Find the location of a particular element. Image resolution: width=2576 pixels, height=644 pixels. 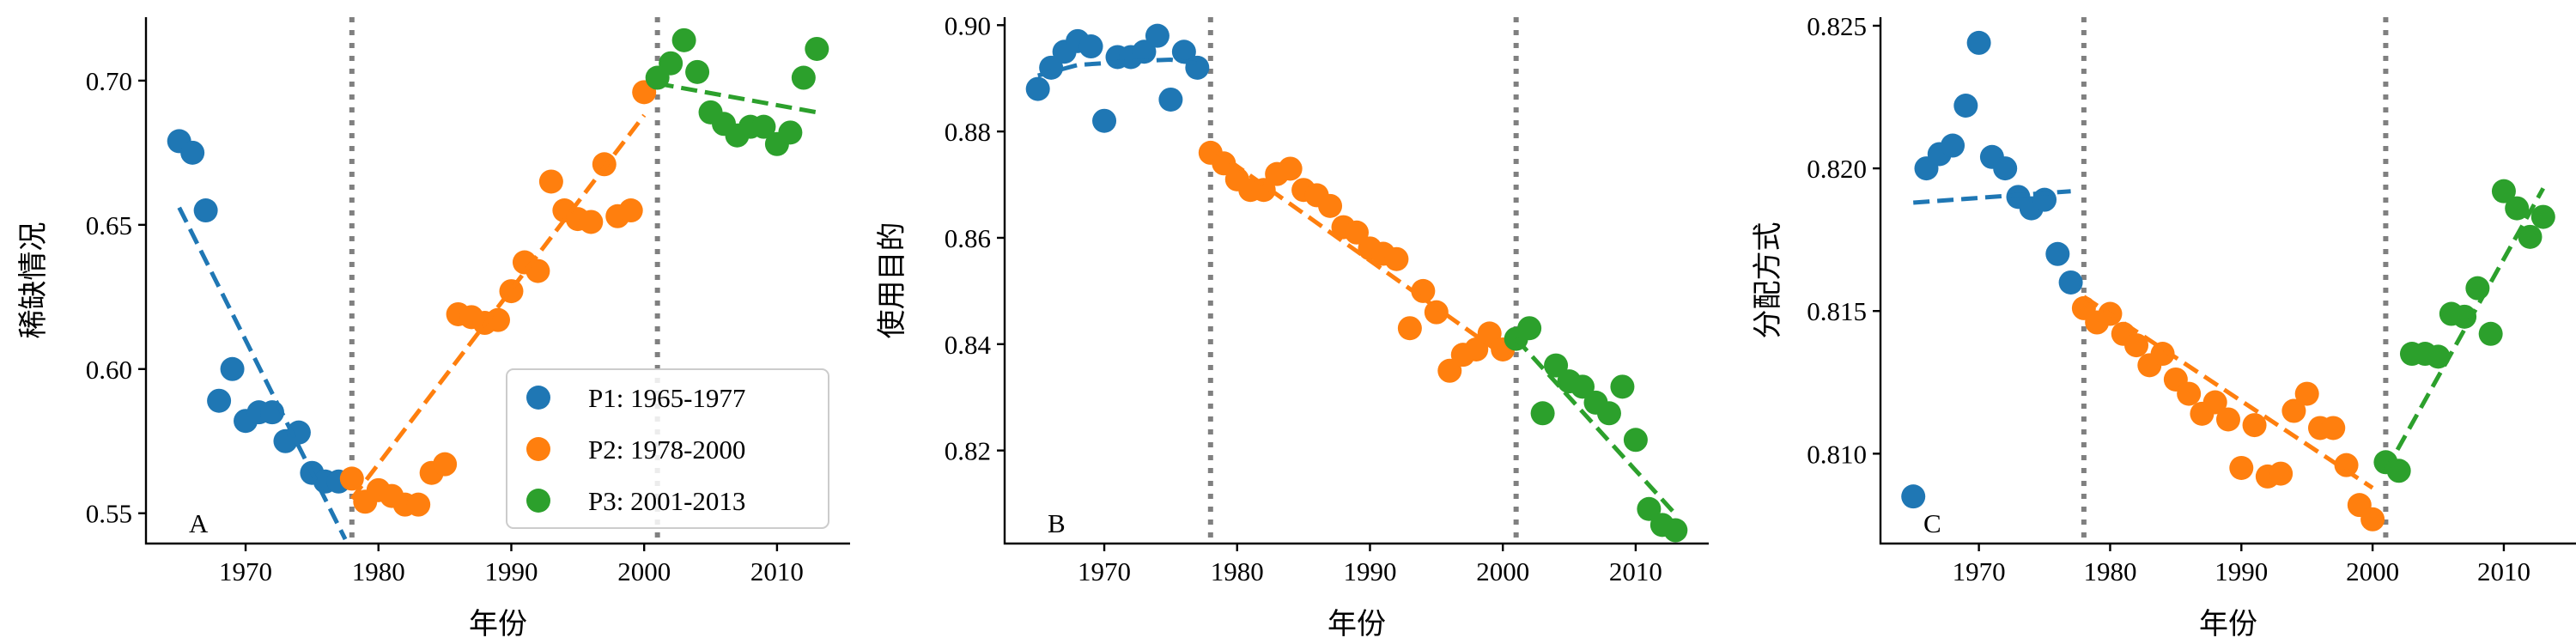

y-tick-label: 0.86 is located at coordinates (968, 238).